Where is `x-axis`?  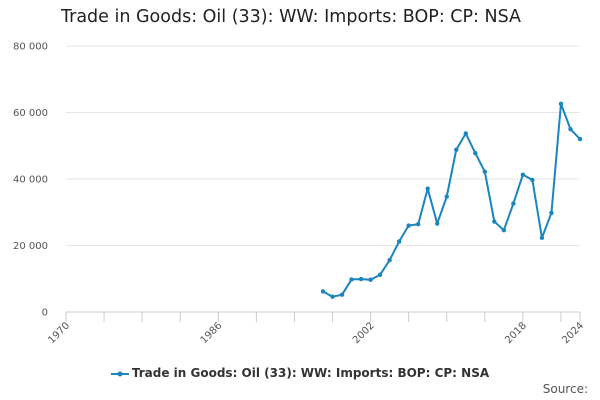 x-axis is located at coordinates (323, 316).